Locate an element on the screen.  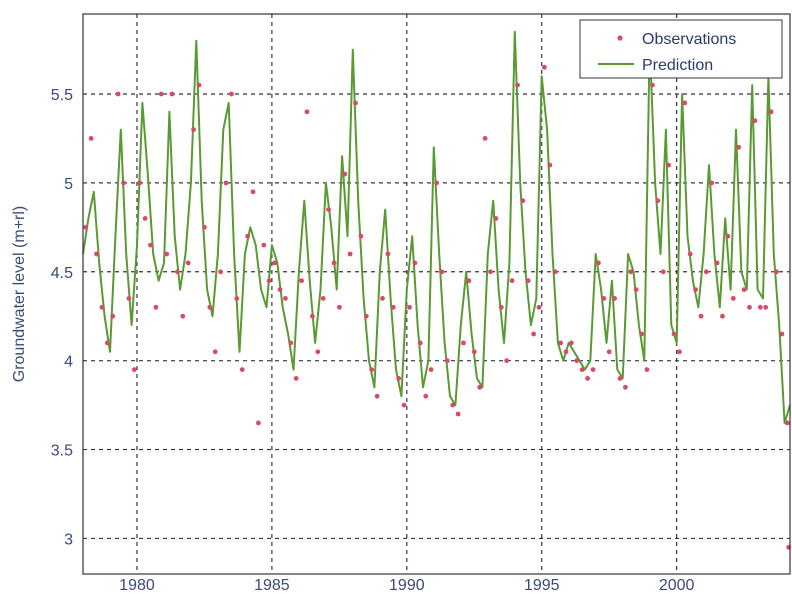
y-tick-label: 3 is located at coordinates (68, 539).